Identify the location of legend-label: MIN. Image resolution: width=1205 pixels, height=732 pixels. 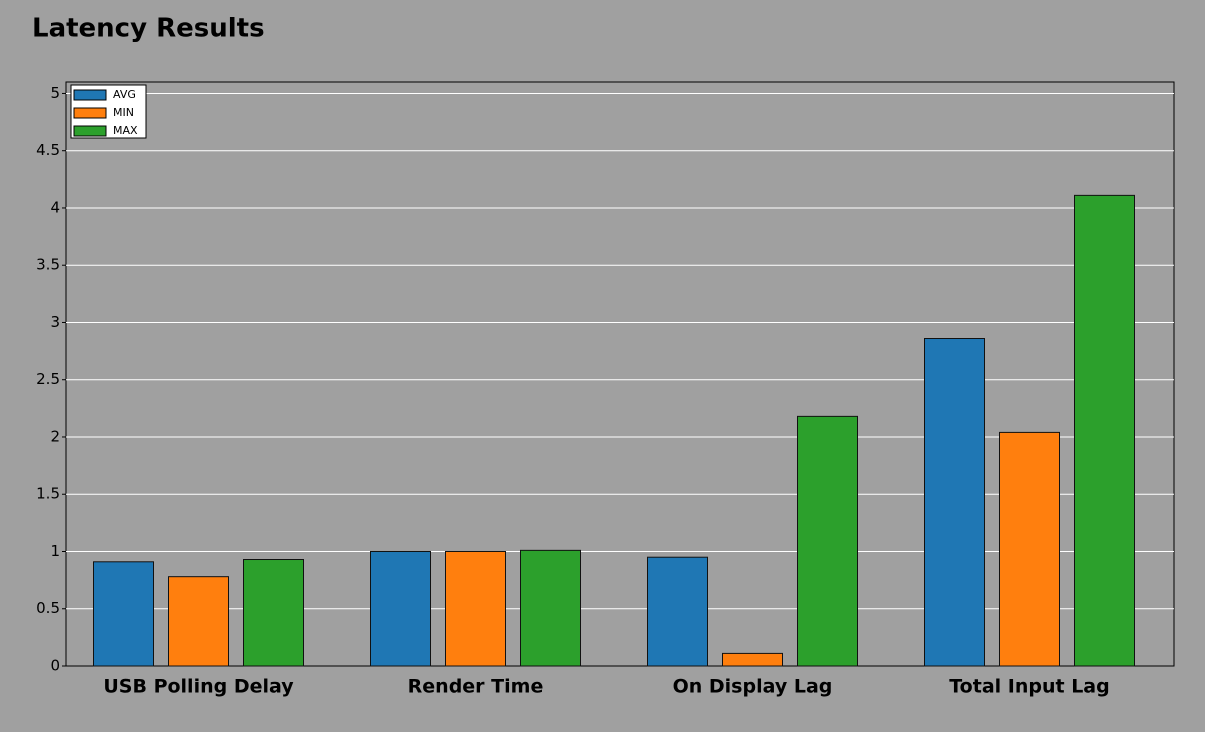
(123, 112).